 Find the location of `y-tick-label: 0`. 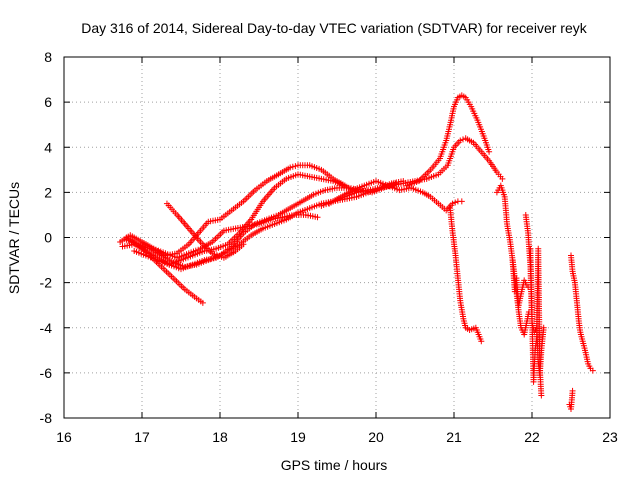

y-tick-label: 0 is located at coordinates (48, 238).